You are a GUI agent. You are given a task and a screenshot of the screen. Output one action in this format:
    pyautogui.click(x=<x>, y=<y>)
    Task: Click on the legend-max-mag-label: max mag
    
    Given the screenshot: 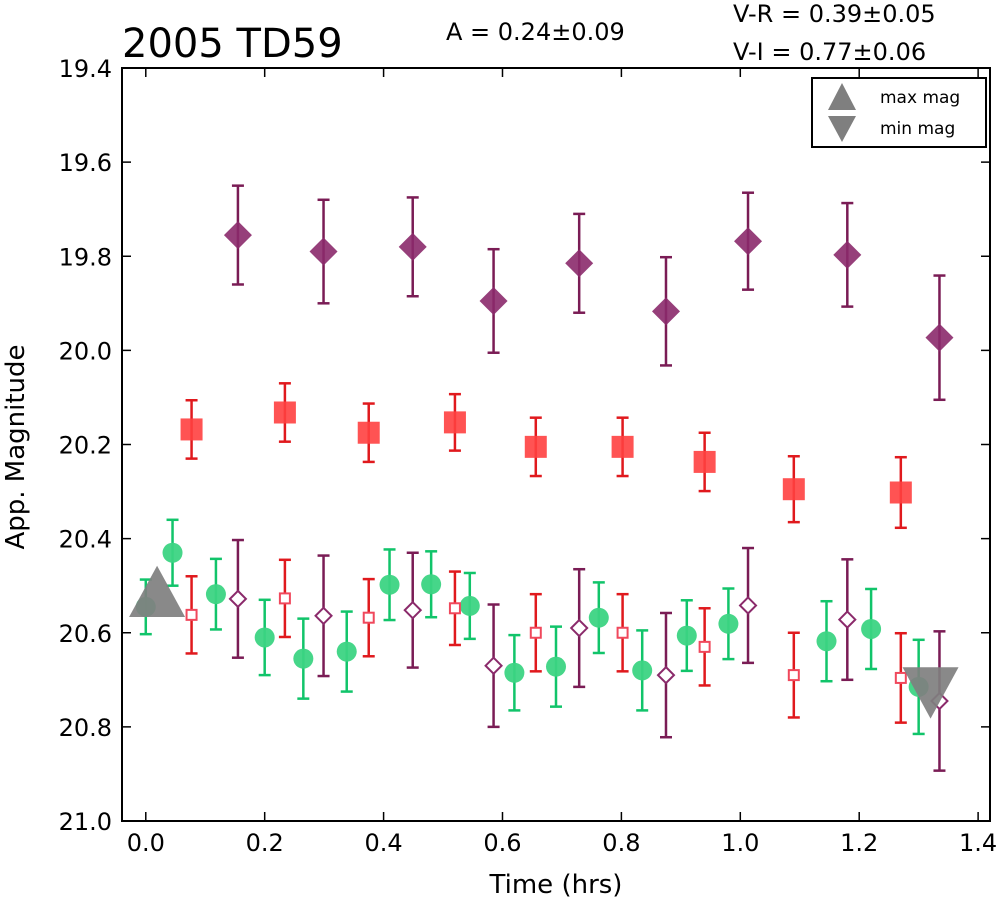 What is the action you would take?
    pyautogui.click(x=920, y=98)
    